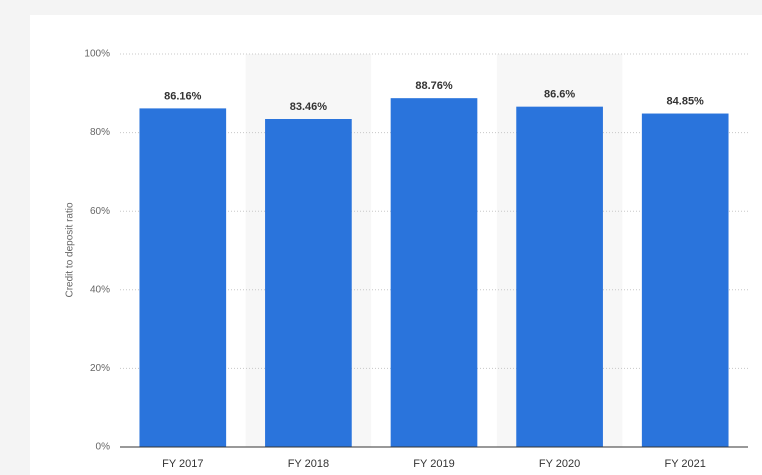 This screenshot has height=475, width=762. I want to click on value-label: 86.16%, so click(183, 96).